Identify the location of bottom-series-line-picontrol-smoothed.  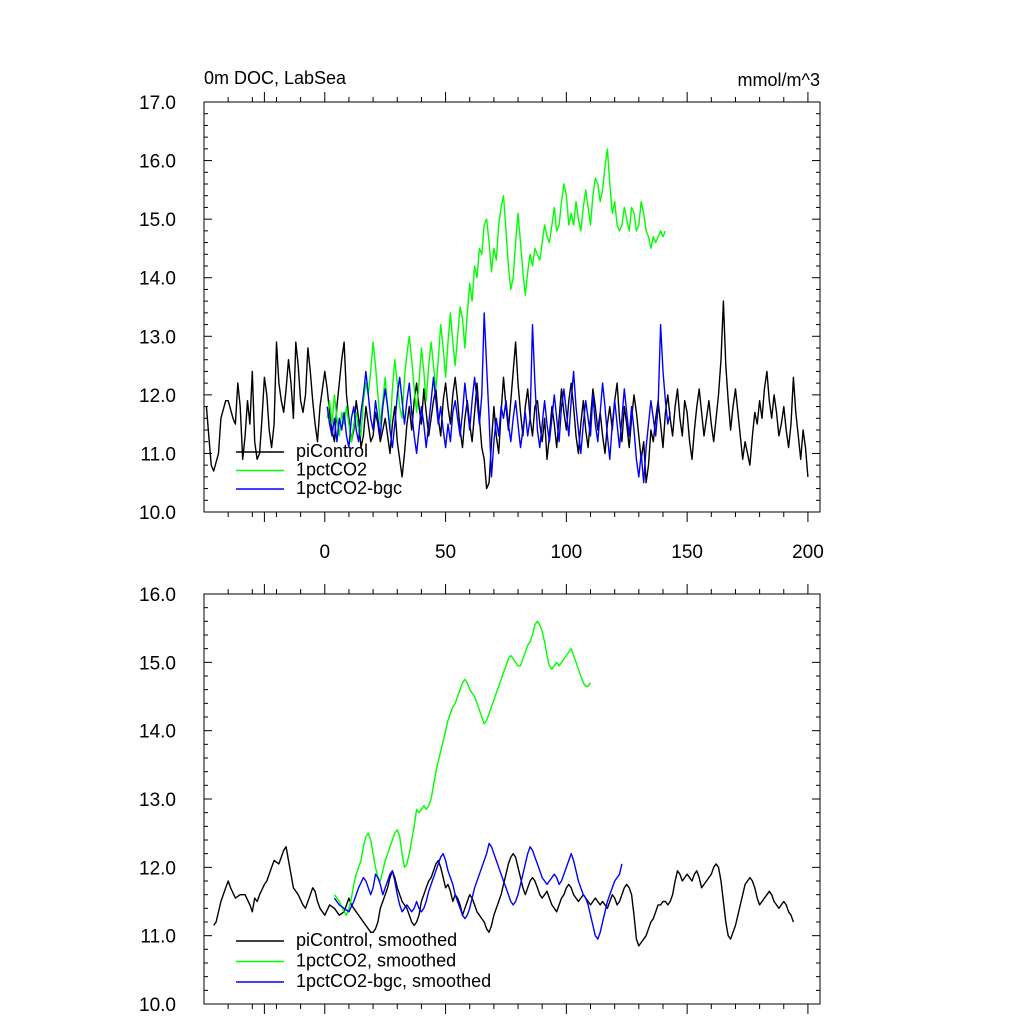
(504, 896).